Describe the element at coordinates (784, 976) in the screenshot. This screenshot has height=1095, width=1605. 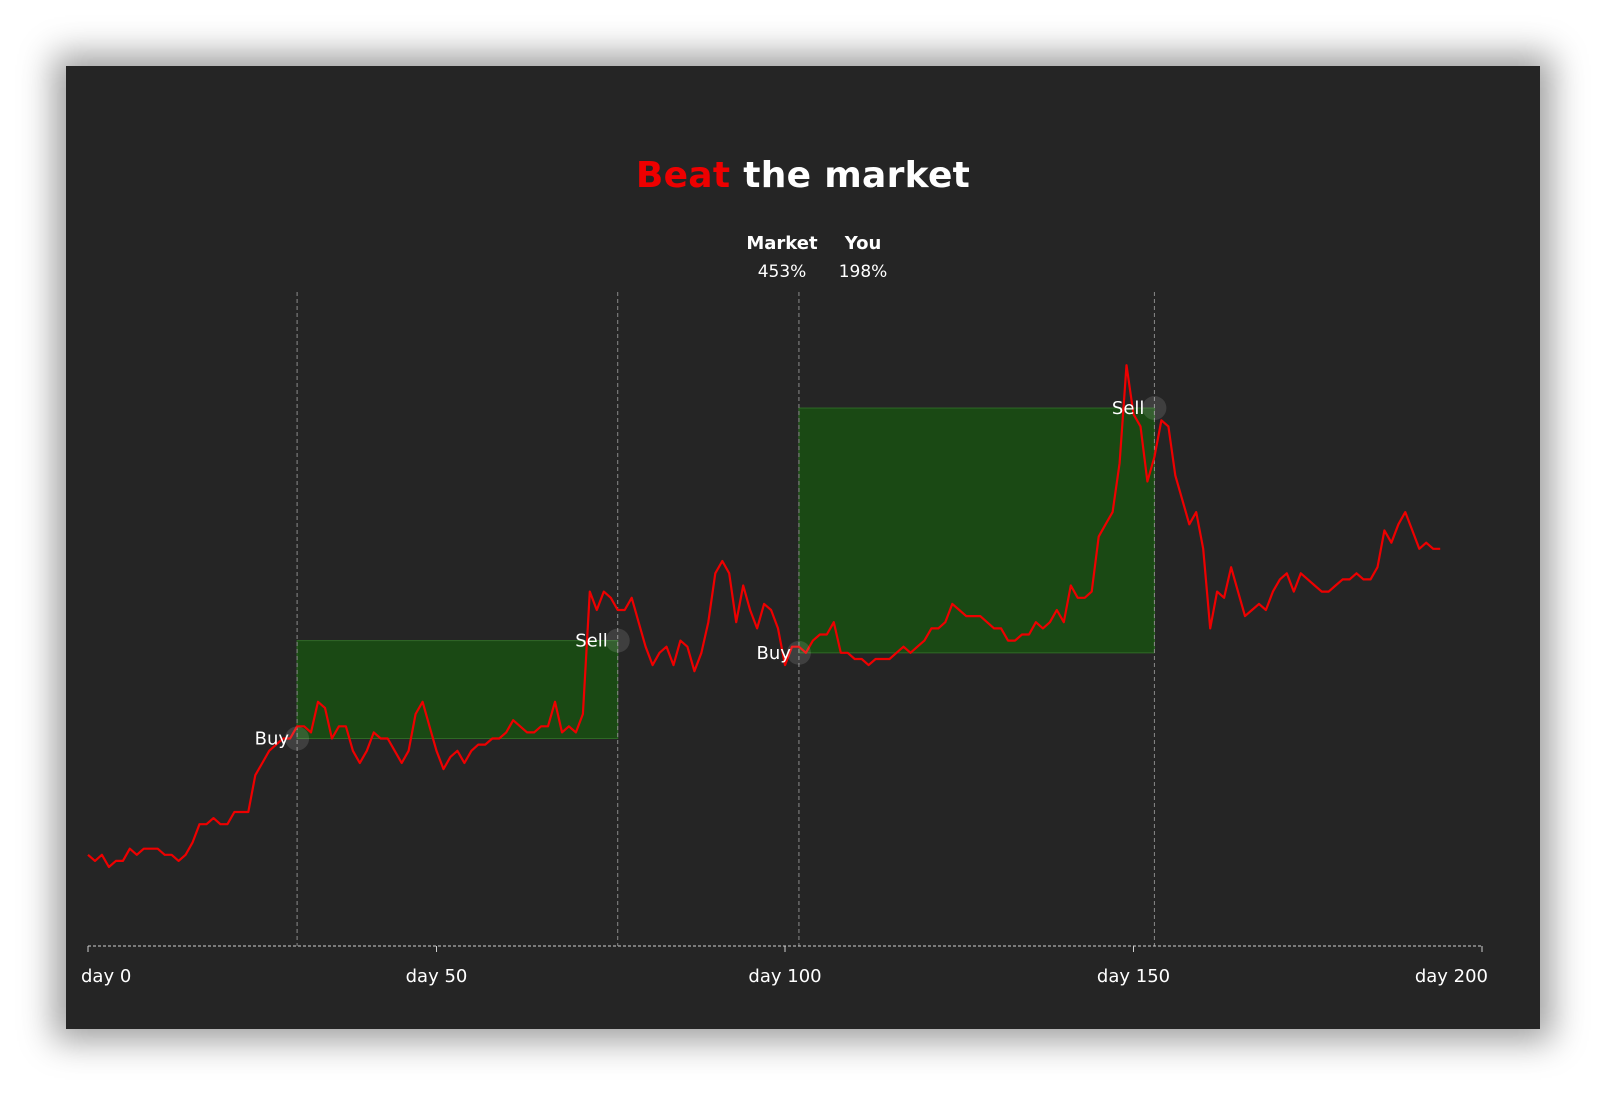
I see `x-tick-label-2: day 100` at that location.